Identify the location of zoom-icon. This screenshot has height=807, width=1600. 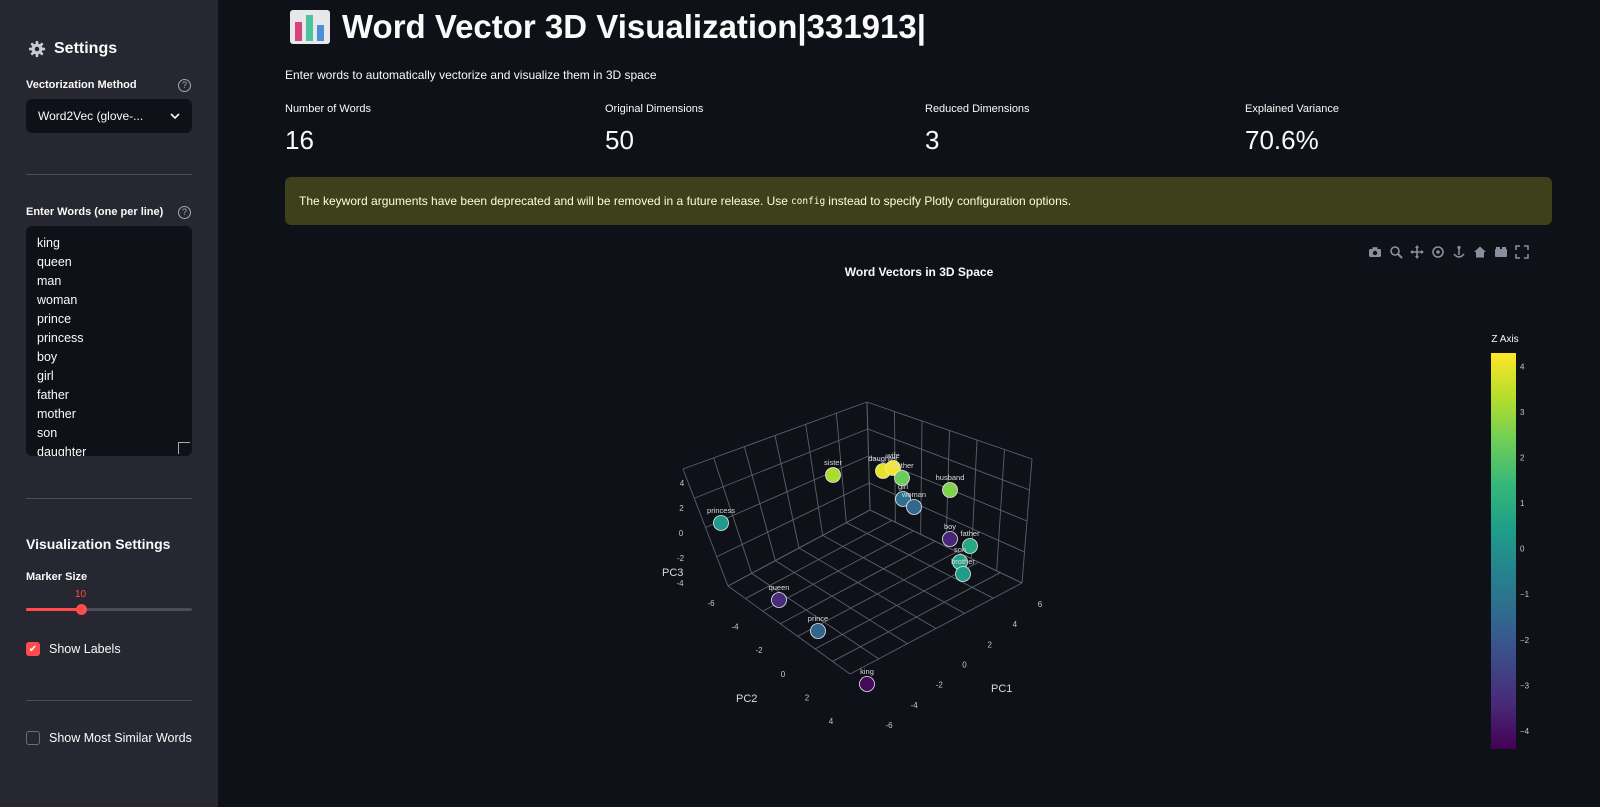
(1396, 252).